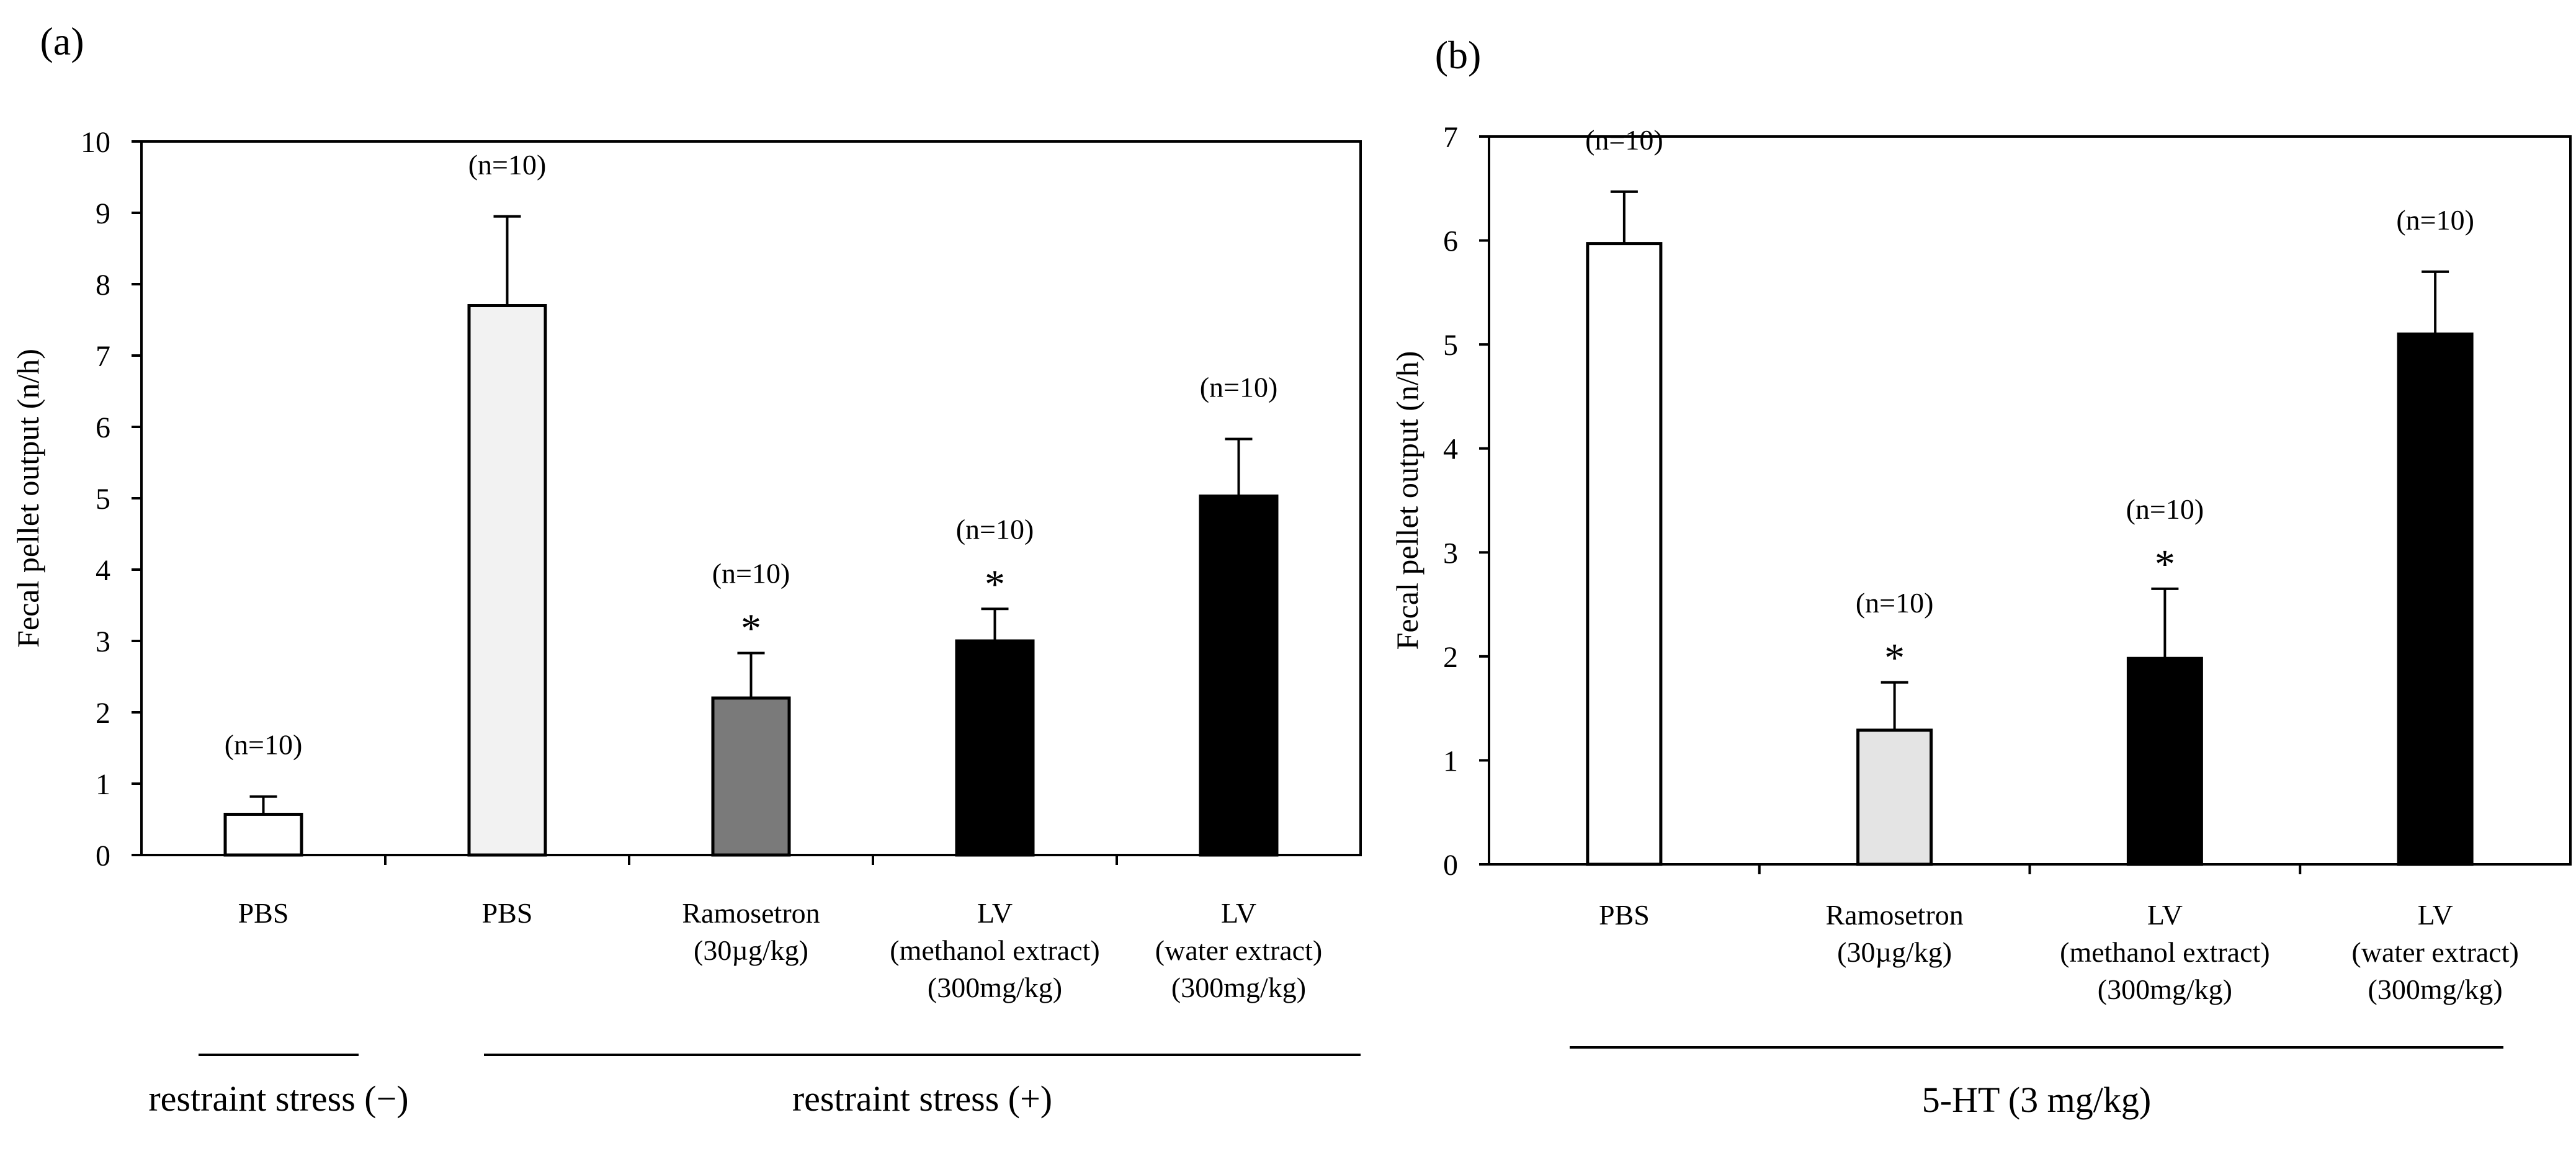 The height and width of the screenshot is (1151, 2576). I want to click on y-tick-label: 10, so click(95, 142).